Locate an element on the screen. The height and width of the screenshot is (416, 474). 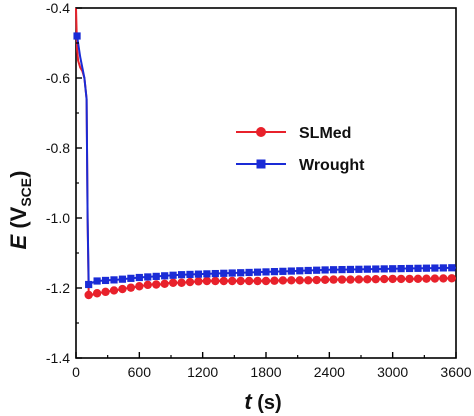
legend-item-slmed: SLMed is located at coordinates (293, 133).